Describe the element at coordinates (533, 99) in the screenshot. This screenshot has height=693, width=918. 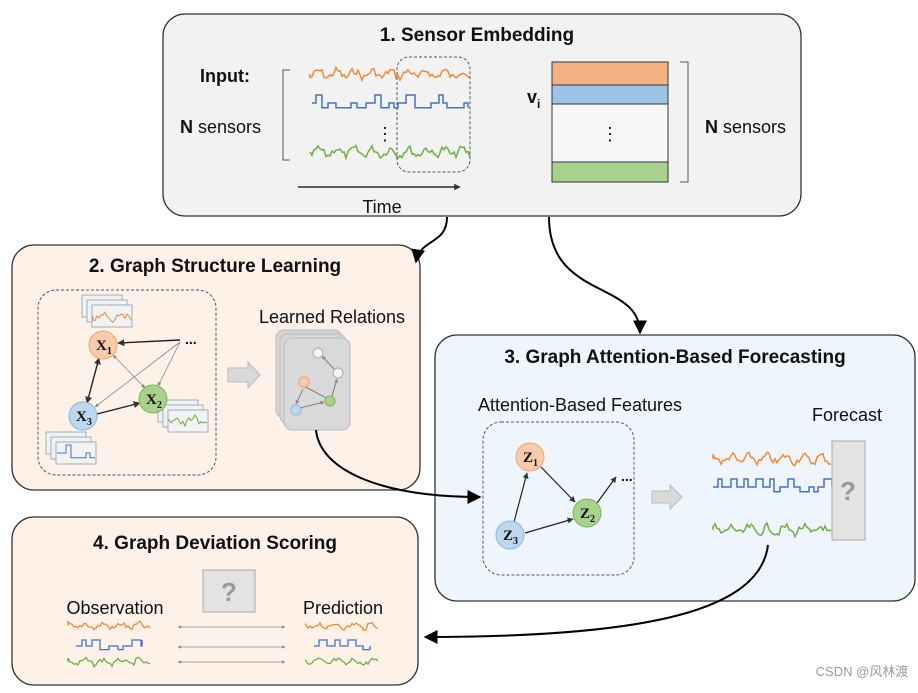
I see `vector-label: vi` at that location.